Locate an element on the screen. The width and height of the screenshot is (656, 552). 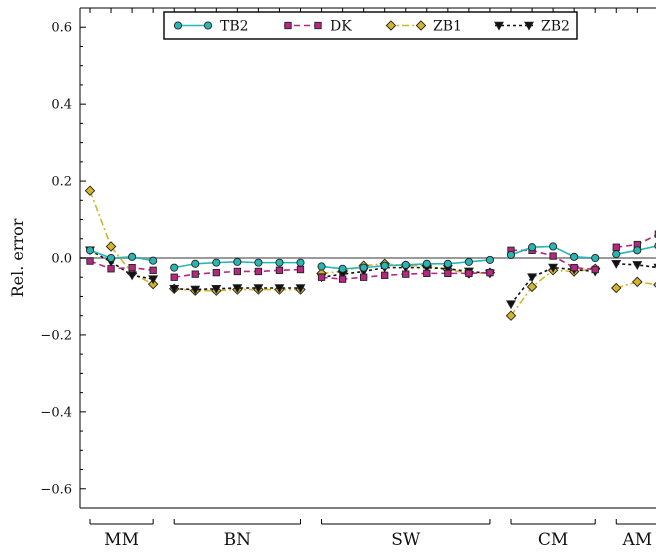
y-tick-label: 0.0 is located at coordinates (61, 259).